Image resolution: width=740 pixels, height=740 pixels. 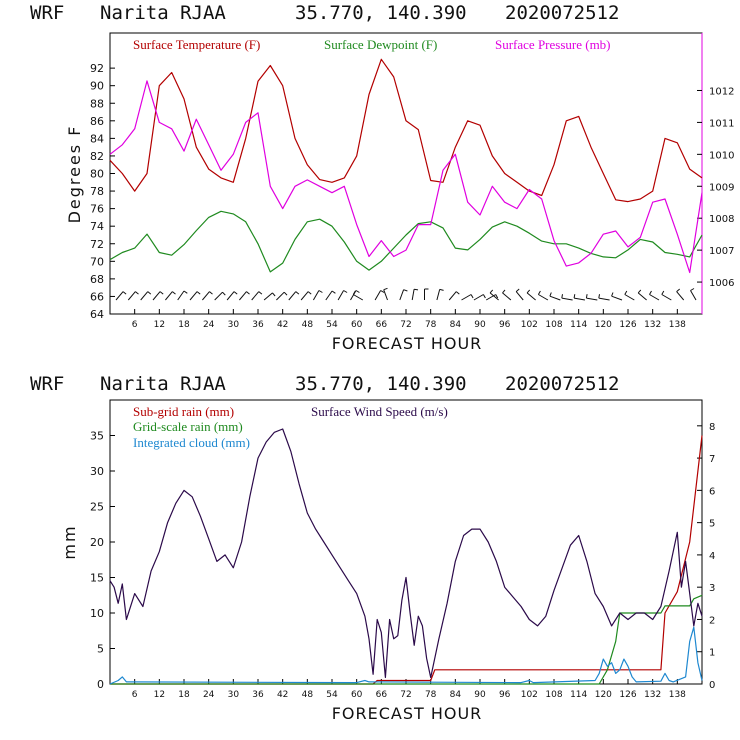 What do you see at coordinates (97, 436) in the screenshot?
I see `y-tick-label: 35` at bounding box center [97, 436].